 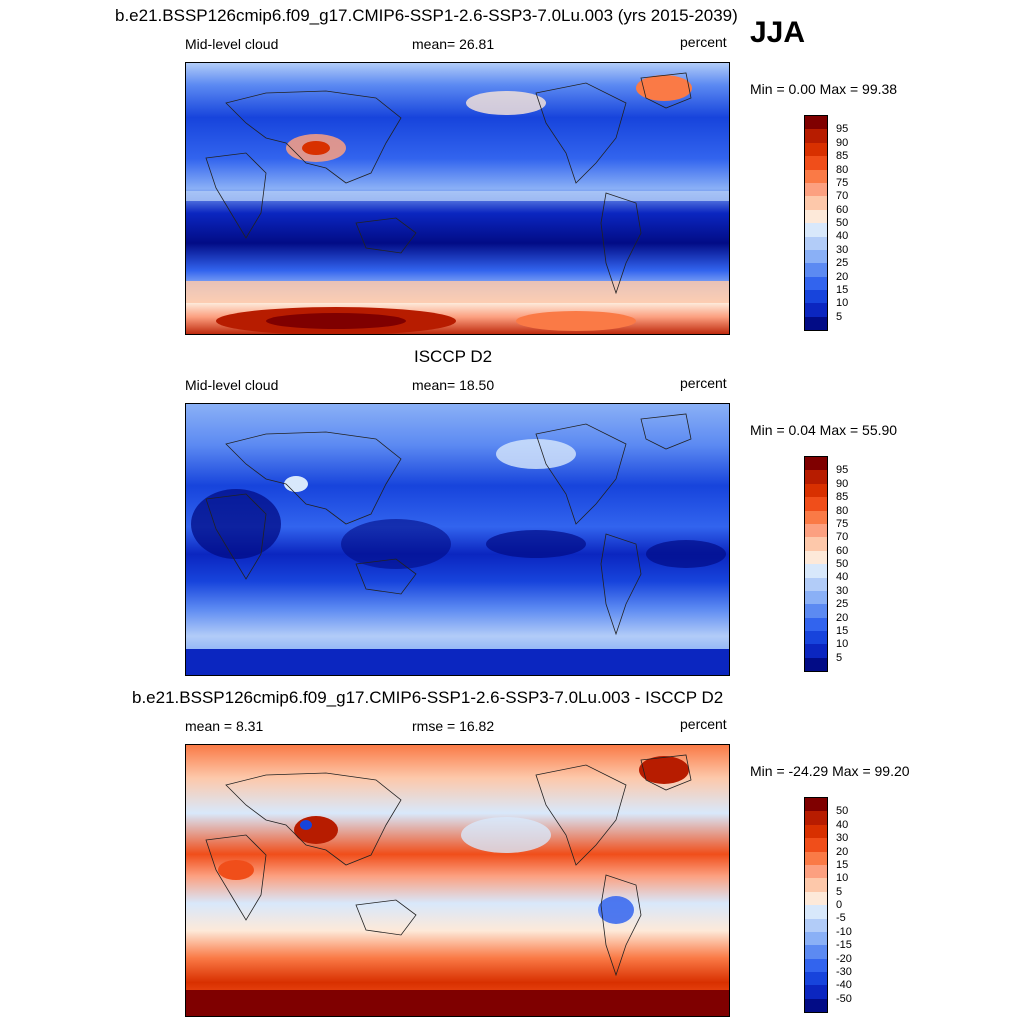 What do you see at coordinates (457, 539) in the screenshot?
I see `panel2-field` at bounding box center [457, 539].